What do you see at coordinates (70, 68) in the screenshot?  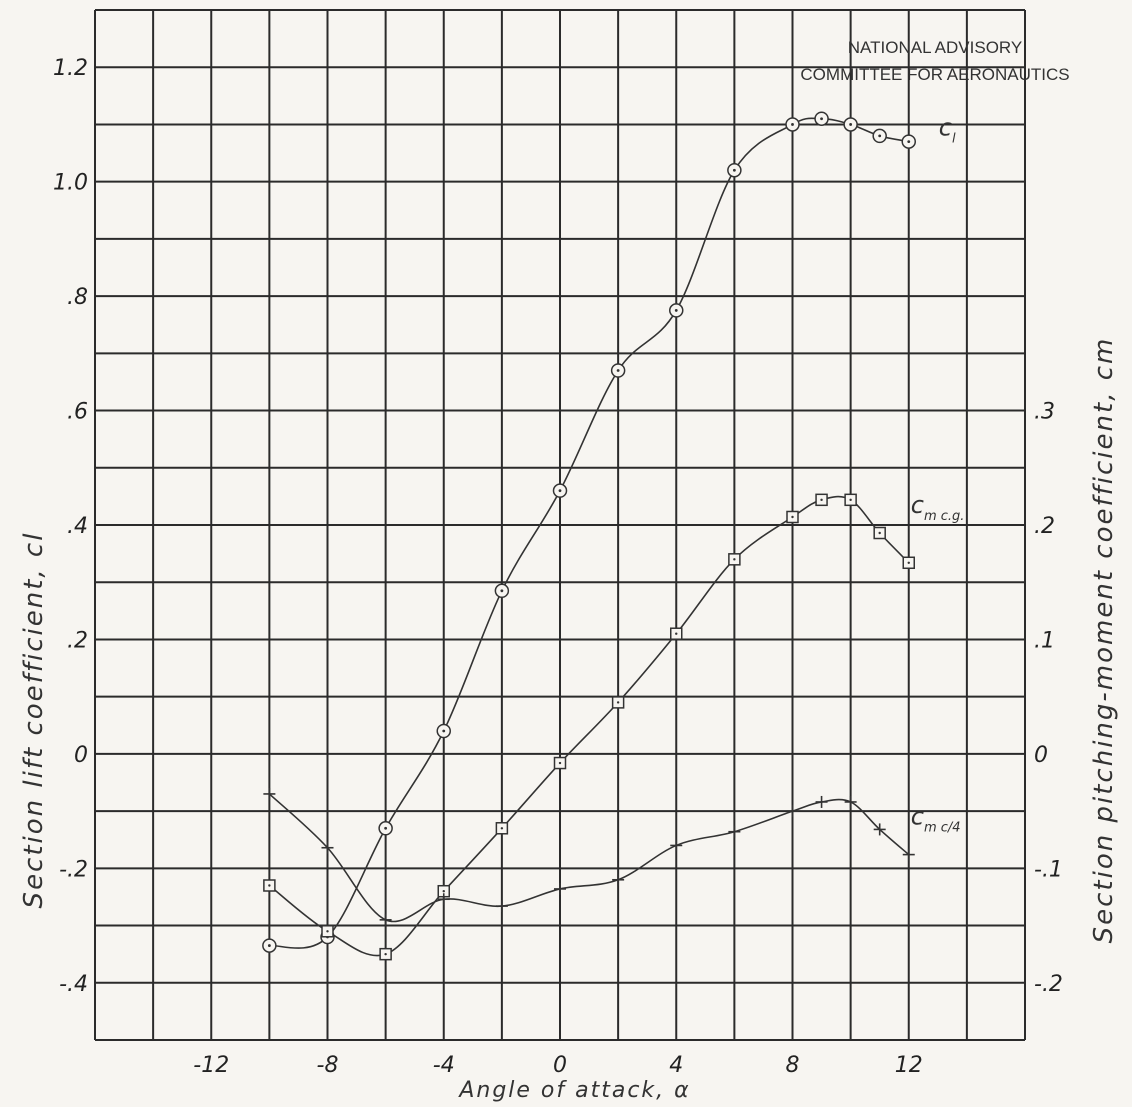 I see `left-tick-label: 1.2` at bounding box center [70, 68].